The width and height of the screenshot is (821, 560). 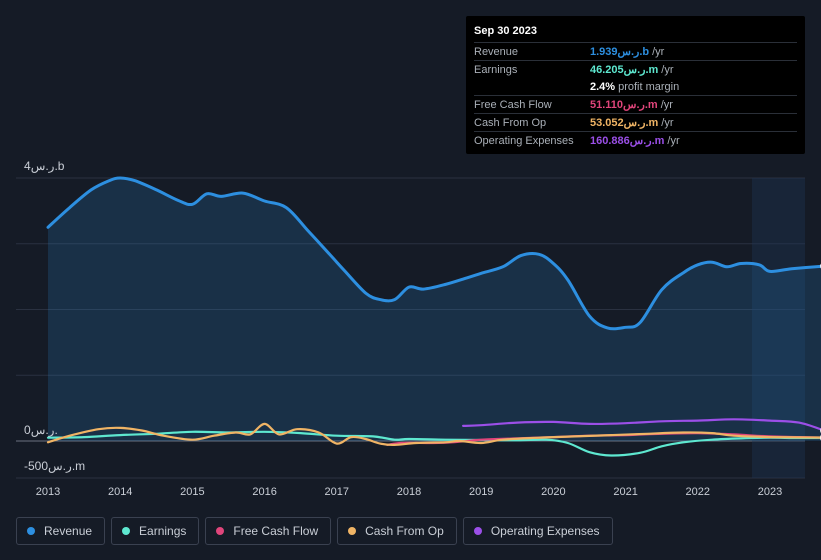 I want to click on legend-label-free-cash-flow: Free Cash Flow, so click(x=276, y=531).